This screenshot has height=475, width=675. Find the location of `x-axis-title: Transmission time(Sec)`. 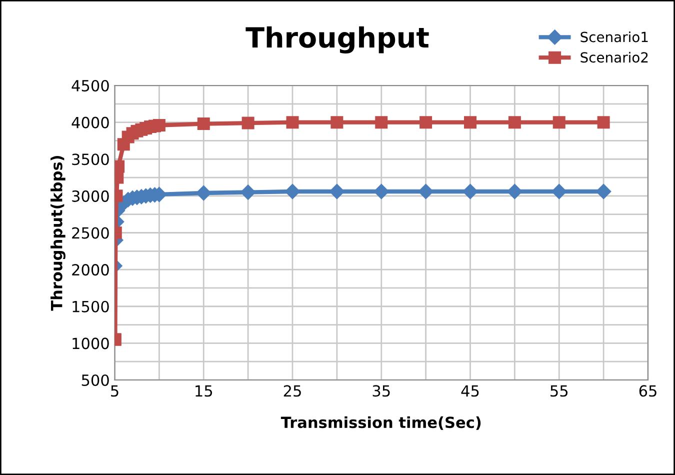

x-axis-title: Transmission time(Sec) is located at coordinates (380, 423).